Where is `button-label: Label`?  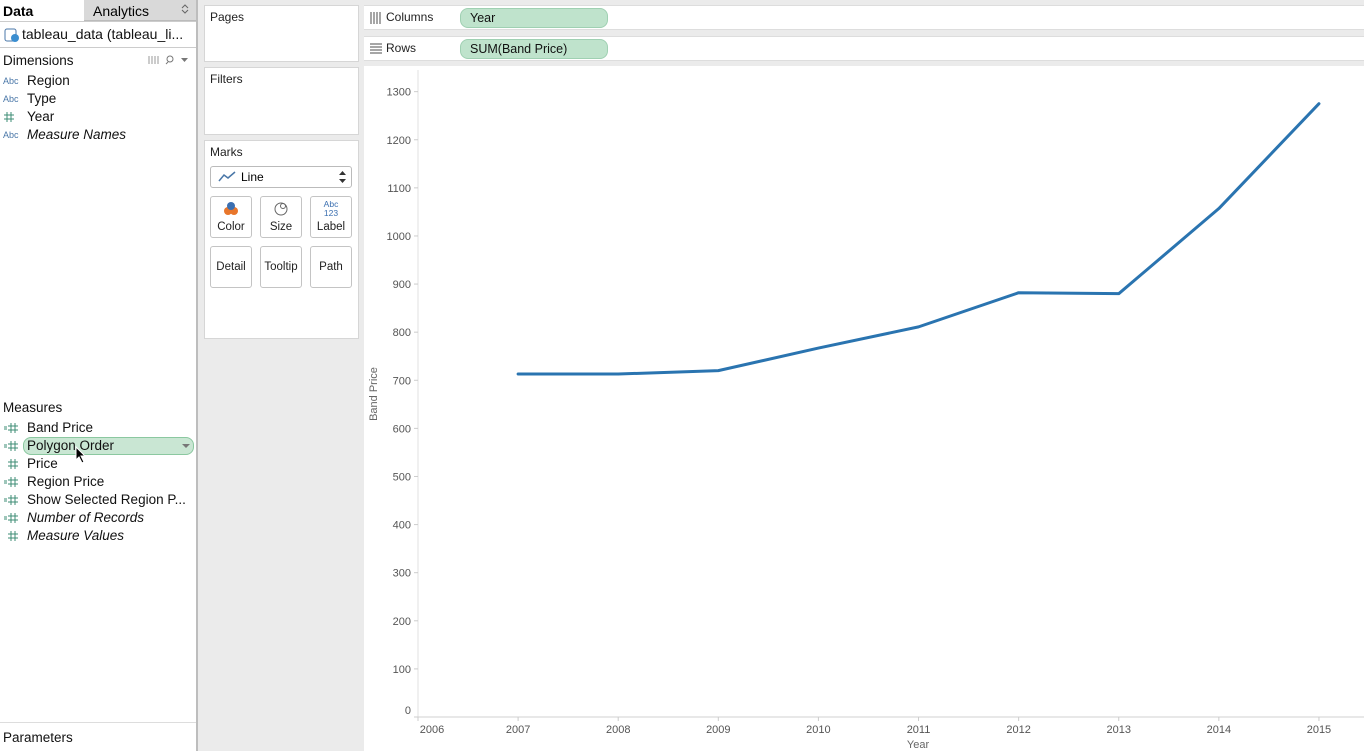 button-label: Label is located at coordinates (331, 227).